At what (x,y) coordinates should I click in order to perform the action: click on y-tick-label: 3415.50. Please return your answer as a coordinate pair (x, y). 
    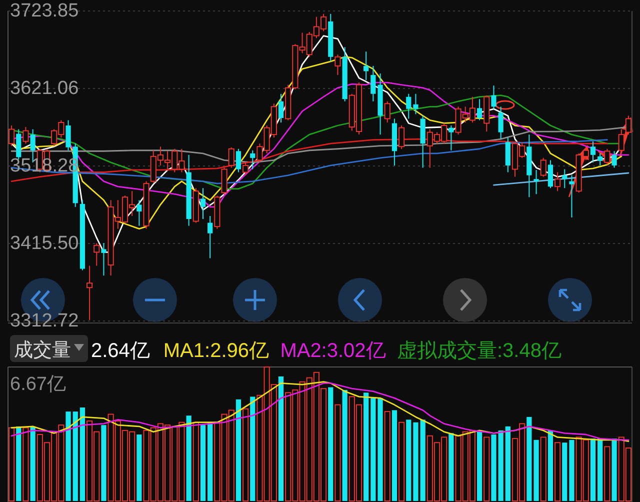
    Looking at the image, I should click on (44, 243).